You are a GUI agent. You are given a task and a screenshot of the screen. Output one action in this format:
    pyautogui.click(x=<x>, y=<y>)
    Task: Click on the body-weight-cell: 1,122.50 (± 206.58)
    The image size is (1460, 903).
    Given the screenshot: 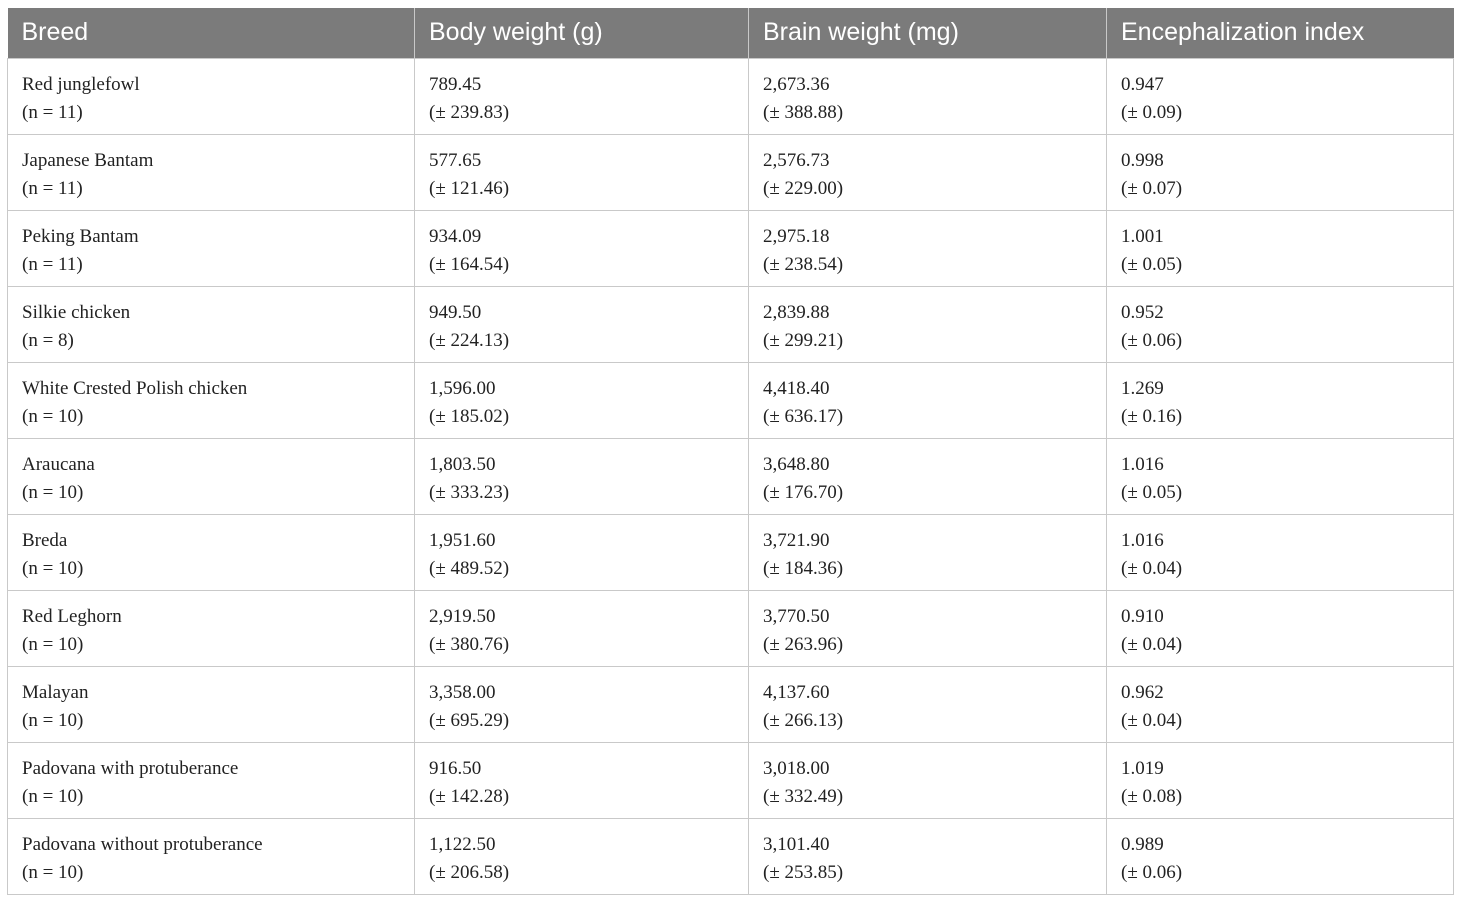 What is the action you would take?
    pyautogui.click(x=581, y=856)
    